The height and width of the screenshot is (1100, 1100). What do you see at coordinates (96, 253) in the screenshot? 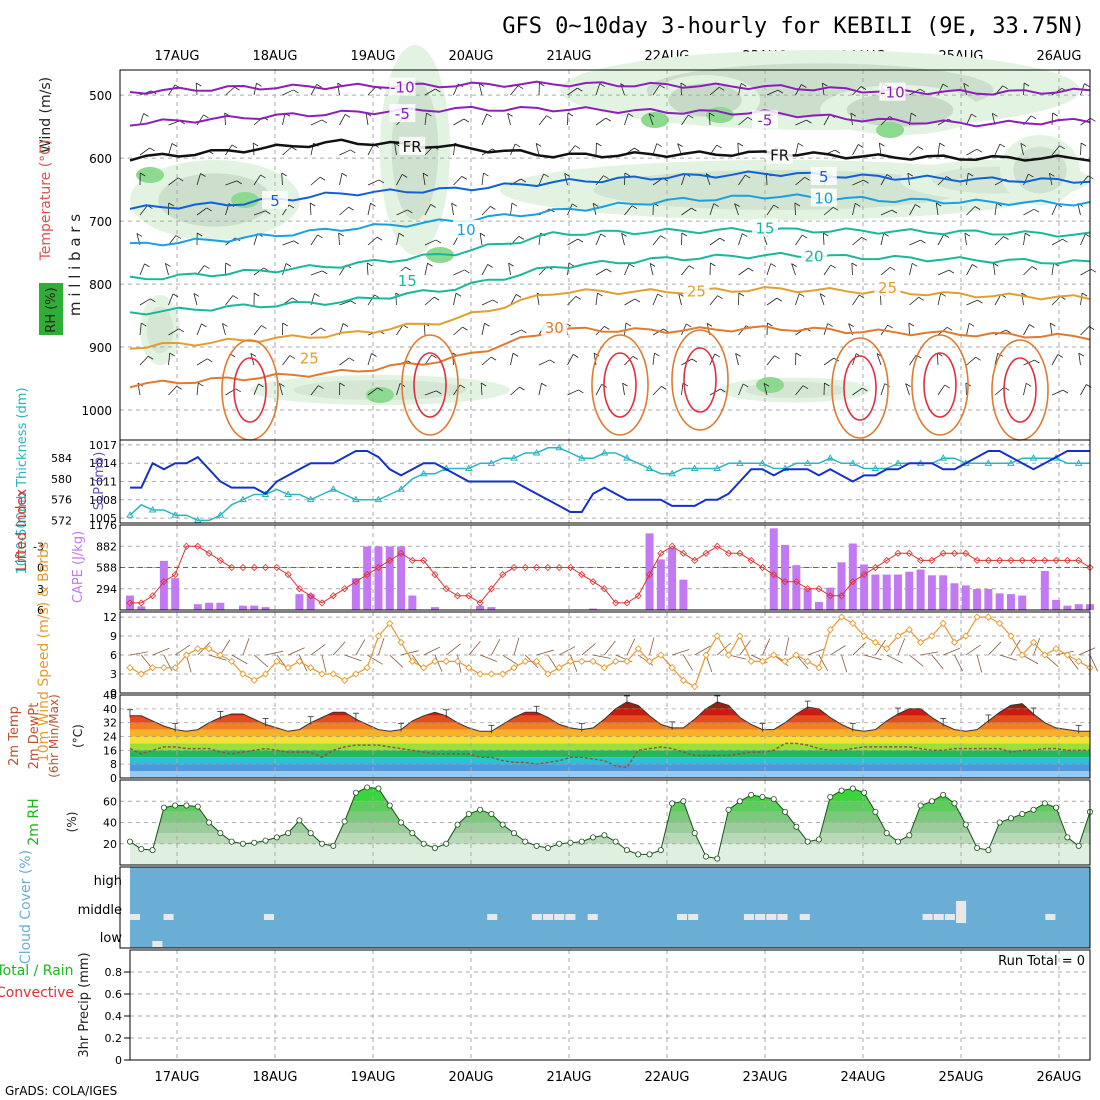
I see `pressure-axis: 500 600 700 800 900 1000` at bounding box center [96, 253].